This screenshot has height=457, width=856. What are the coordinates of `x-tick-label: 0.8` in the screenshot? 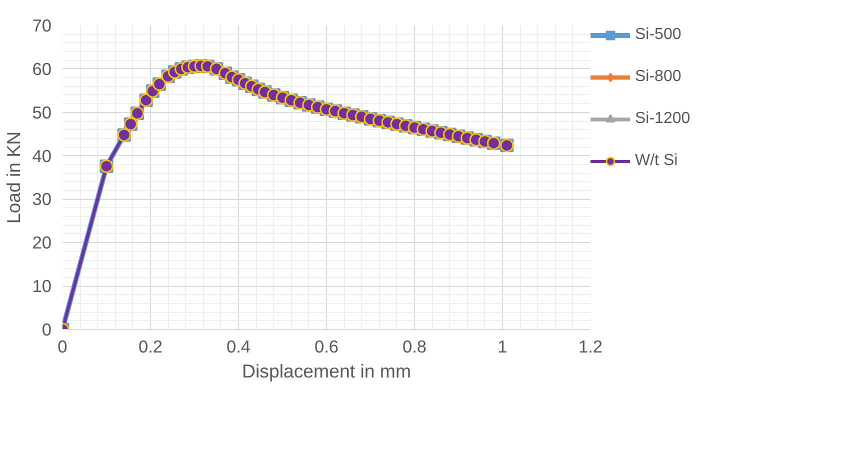 It's located at (414, 346).